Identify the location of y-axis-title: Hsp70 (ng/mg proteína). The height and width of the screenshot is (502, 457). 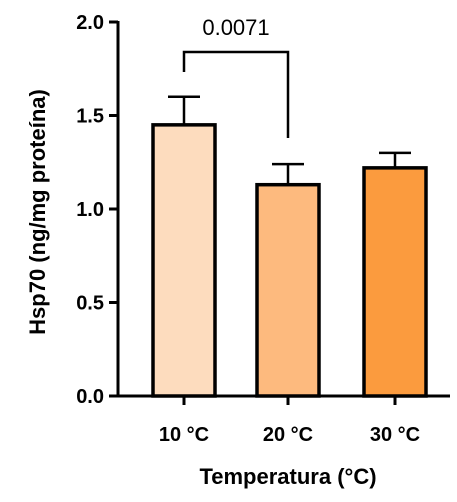
(37, 212).